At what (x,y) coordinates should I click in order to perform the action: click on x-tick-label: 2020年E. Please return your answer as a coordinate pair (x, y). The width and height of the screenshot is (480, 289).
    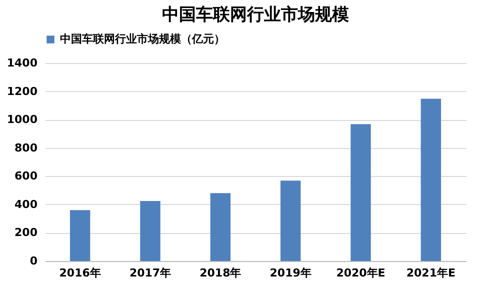
    Looking at the image, I should click on (361, 273).